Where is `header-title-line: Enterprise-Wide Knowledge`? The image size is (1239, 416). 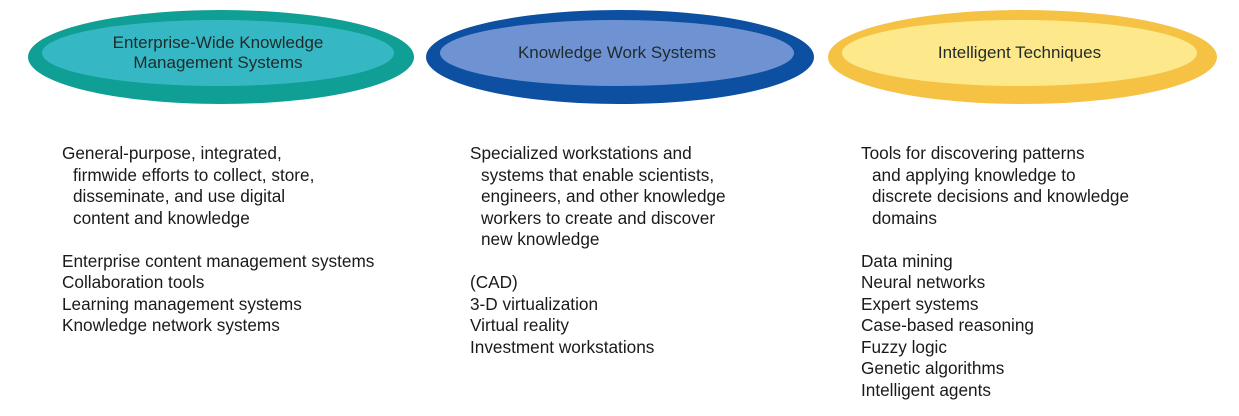 header-title-line: Enterprise-Wide Knowledge is located at coordinates (218, 42).